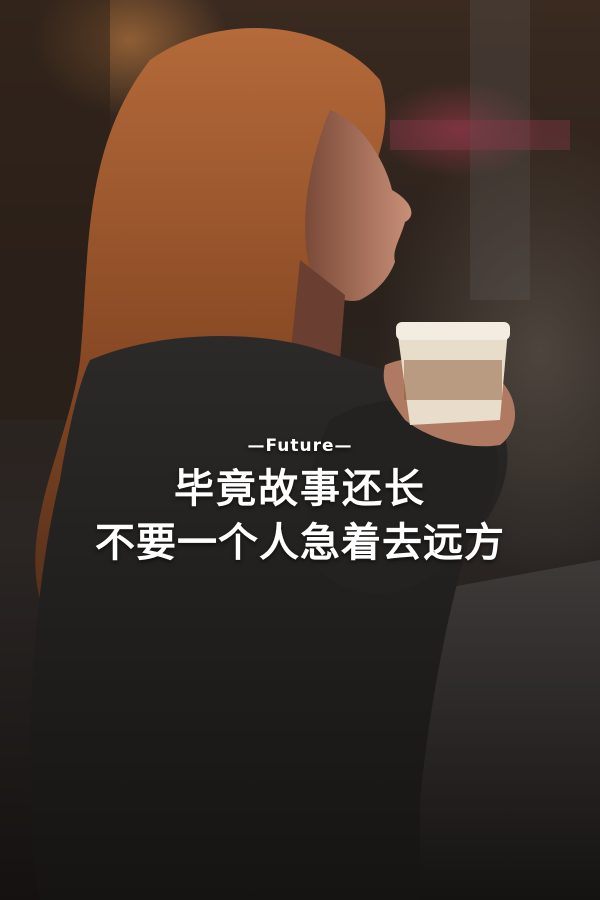 The width and height of the screenshot is (600, 900). I want to click on quote-line-1: 毕竟故事还长, so click(300, 489).